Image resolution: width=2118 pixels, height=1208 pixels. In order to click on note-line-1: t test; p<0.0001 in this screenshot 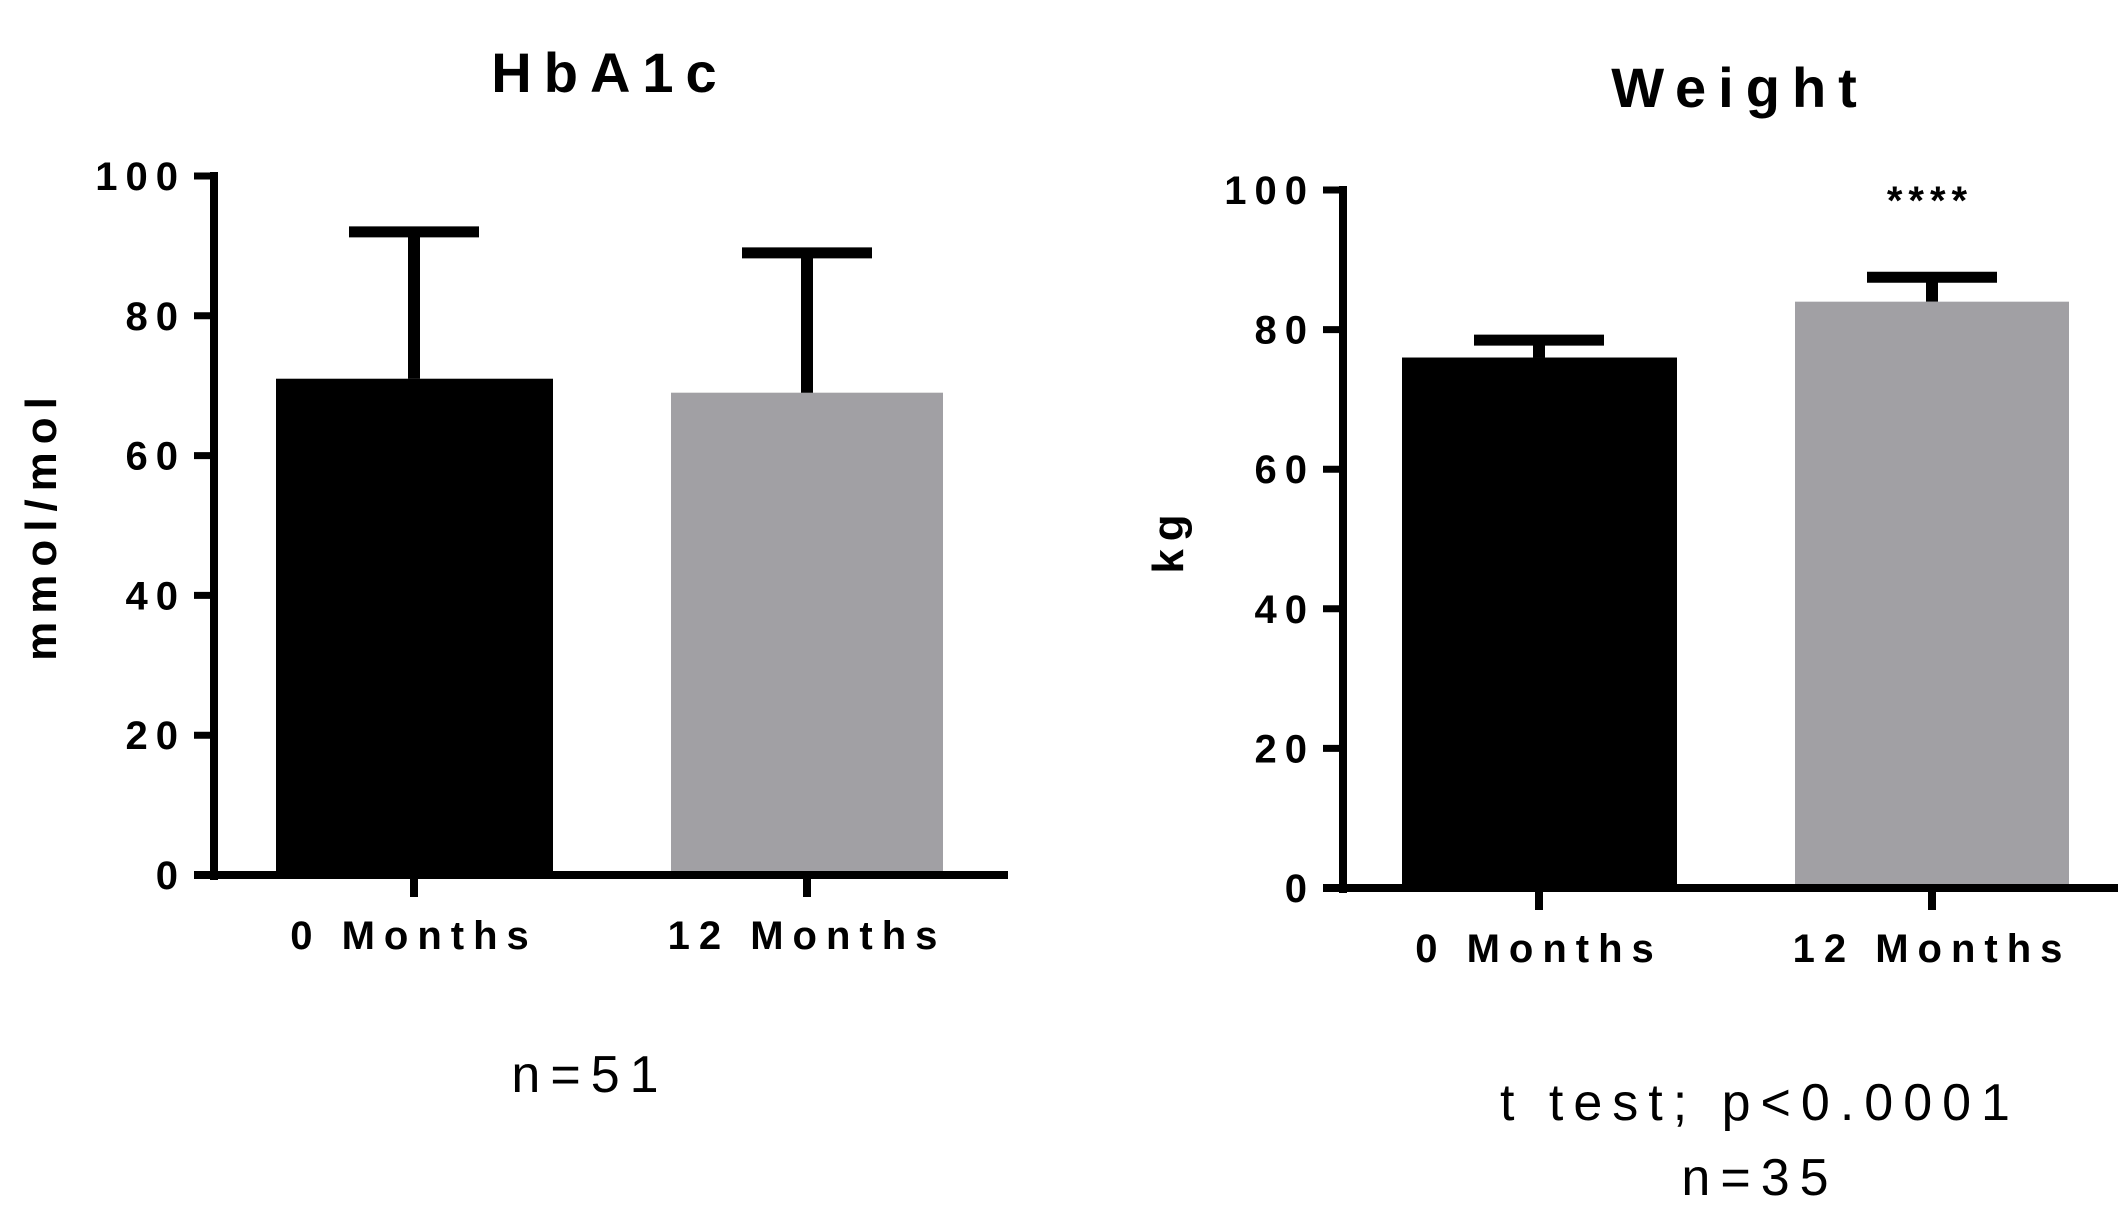, I will do `click(1760, 1103)`.